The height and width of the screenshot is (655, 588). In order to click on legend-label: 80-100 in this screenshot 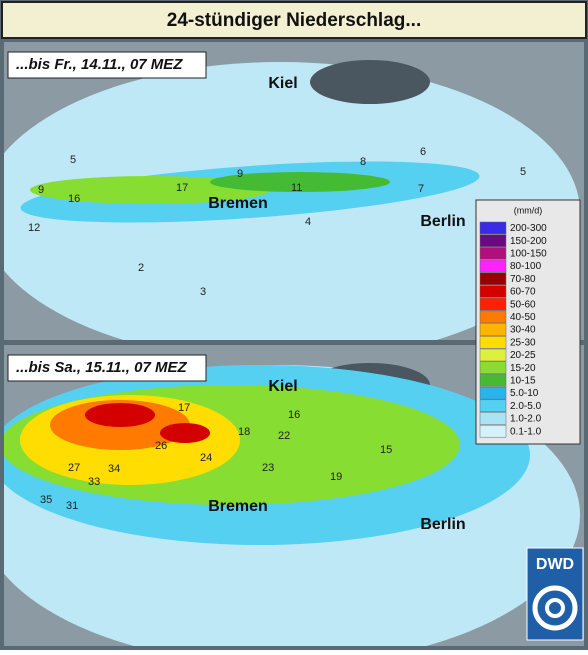, I will do `click(526, 266)`.